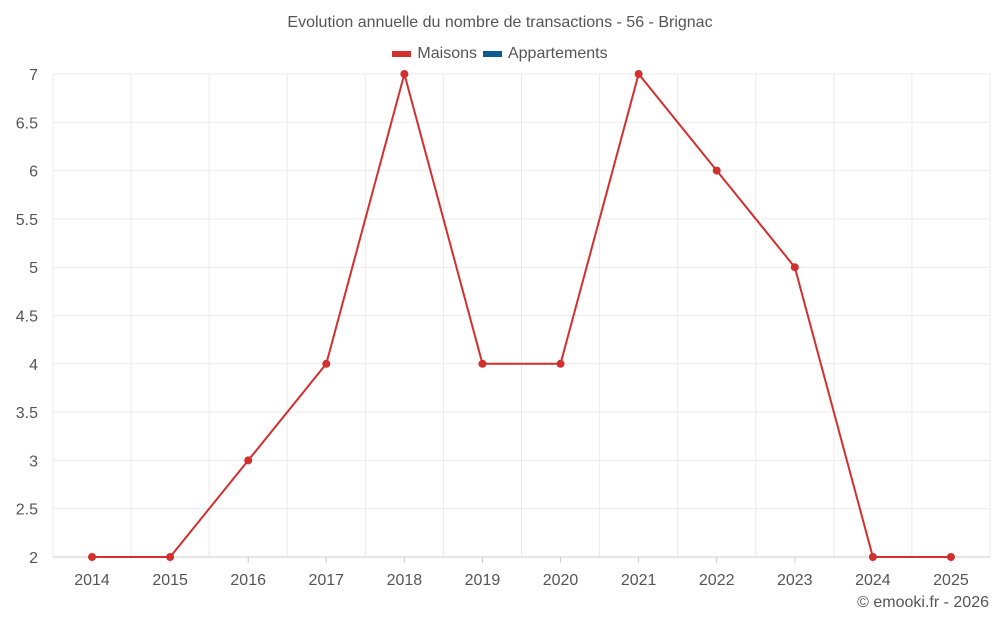  What do you see at coordinates (639, 580) in the screenshot?
I see `x-tick-label: 2021` at bounding box center [639, 580].